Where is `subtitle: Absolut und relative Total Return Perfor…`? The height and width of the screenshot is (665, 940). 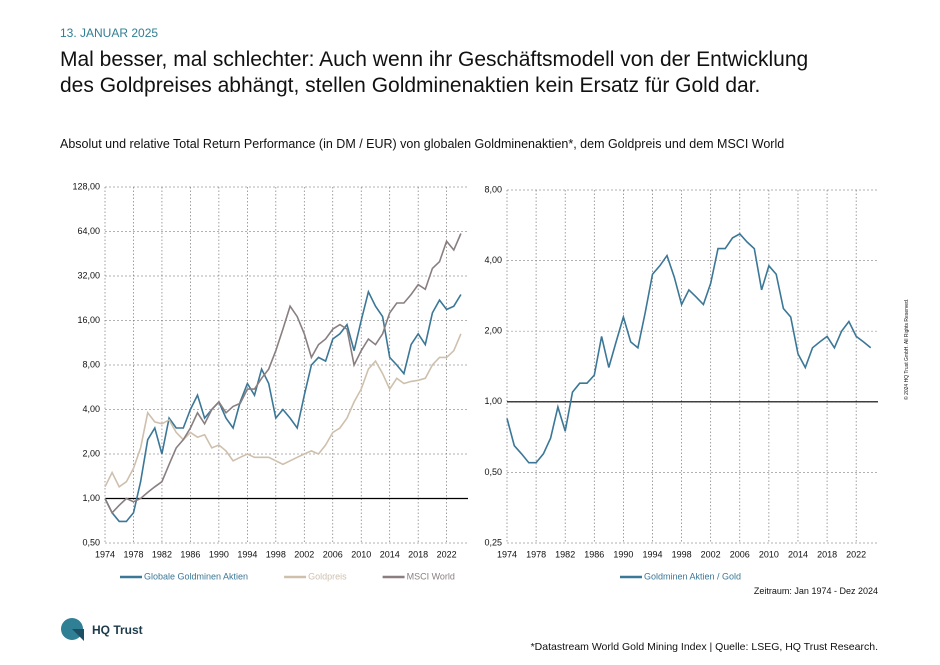
subtitle: Absolut und relative Total Return Perfor… is located at coordinates (422, 144).